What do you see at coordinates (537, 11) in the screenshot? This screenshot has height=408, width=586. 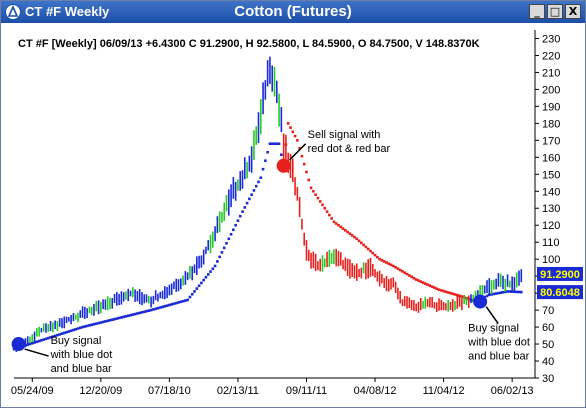 I see `minimize-button: _` at bounding box center [537, 11].